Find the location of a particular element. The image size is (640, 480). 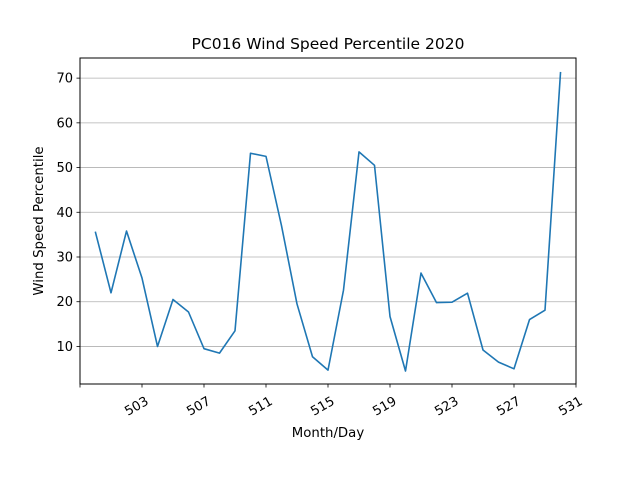

y-tick-label: 40 is located at coordinates (64, 213).